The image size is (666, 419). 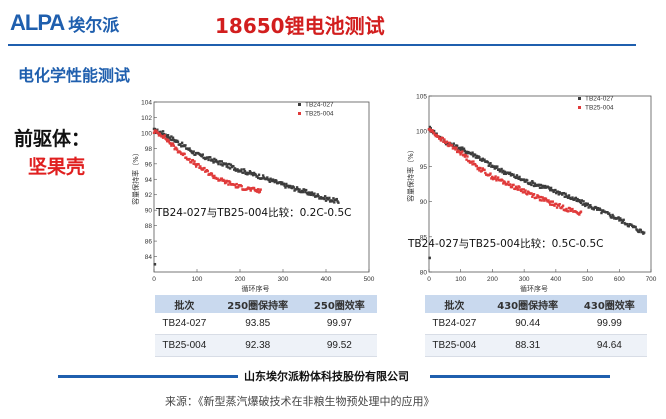 What do you see at coordinates (424, 273) in the screenshot?
I see `y-tick-label: 80` at bounding box center [424, 273].